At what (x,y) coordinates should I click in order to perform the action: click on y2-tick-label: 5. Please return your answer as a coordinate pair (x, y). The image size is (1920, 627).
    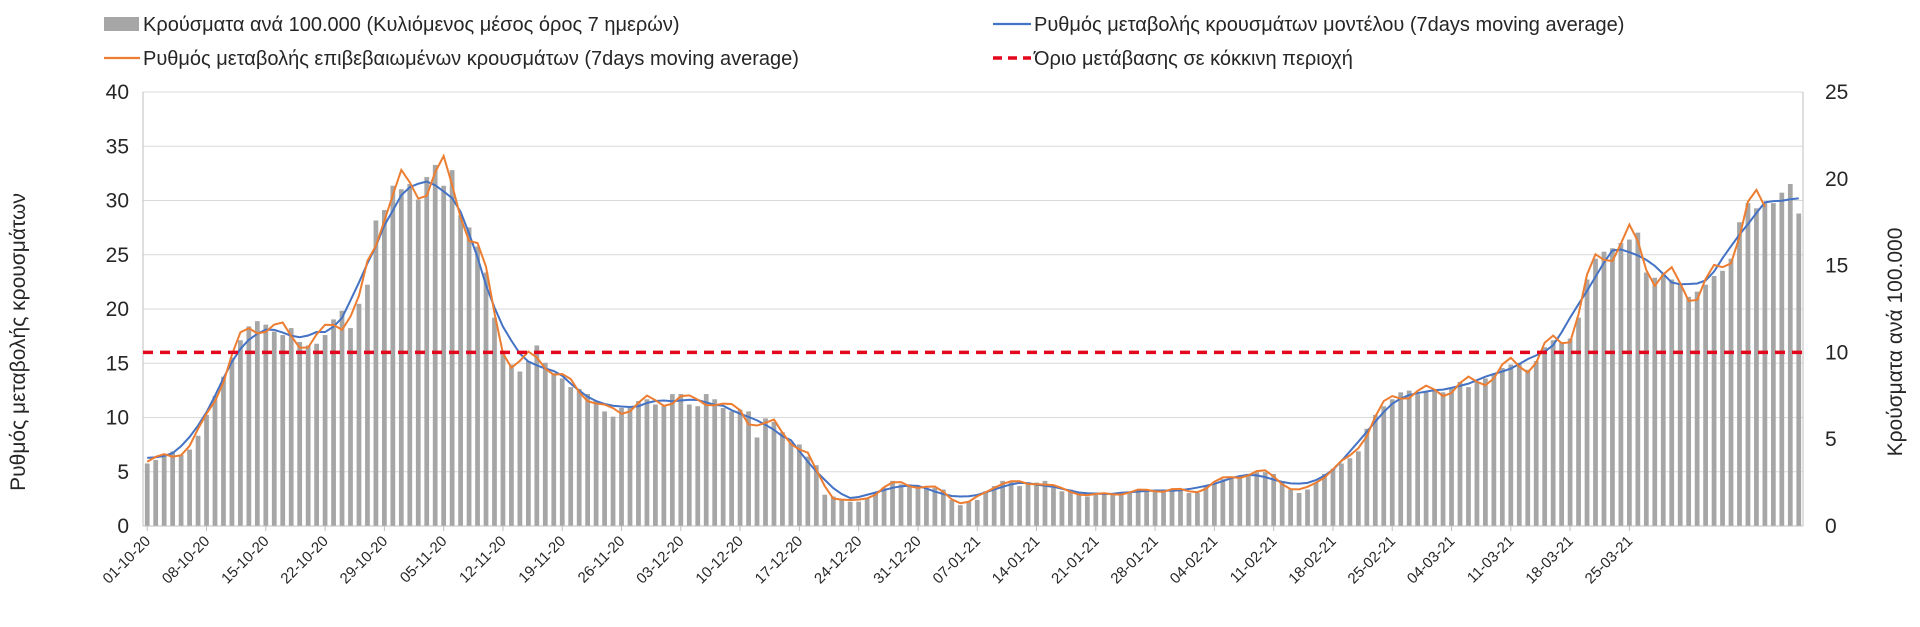
    Looking at the image, I should click on (1831, 439).